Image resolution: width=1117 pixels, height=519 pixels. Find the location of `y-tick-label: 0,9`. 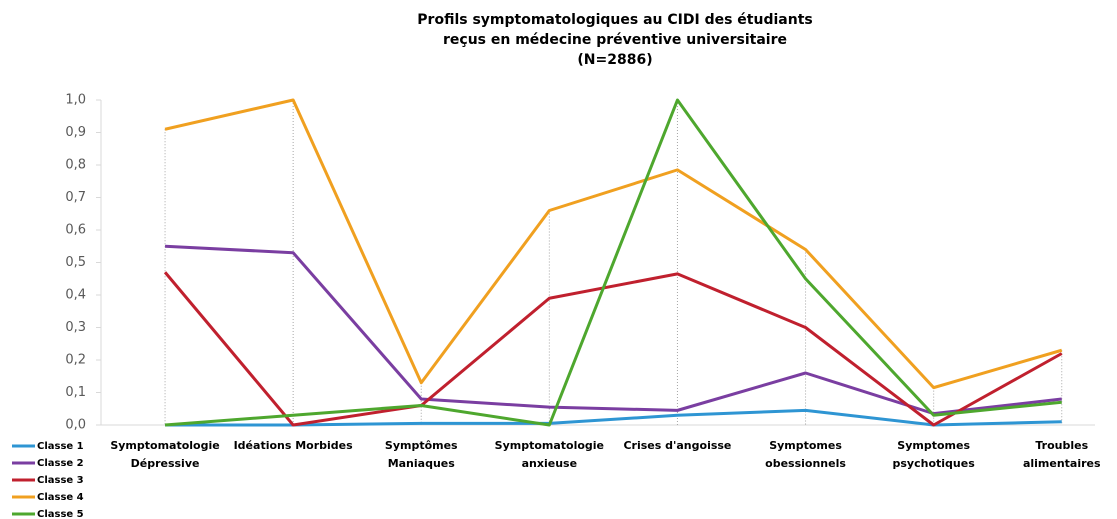

y-tick-label: 0,9 is located at coordinates (75, 132).